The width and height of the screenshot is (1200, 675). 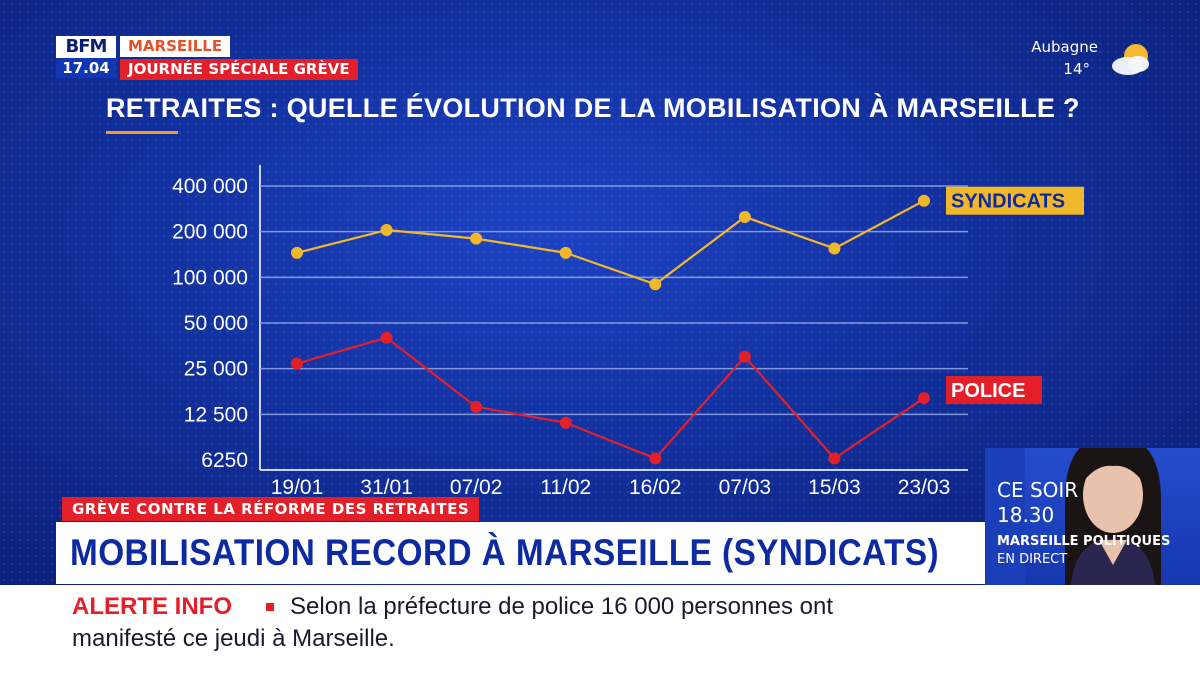 I want to click on weather-place: Aubagne, so click(x=1064, y=47).